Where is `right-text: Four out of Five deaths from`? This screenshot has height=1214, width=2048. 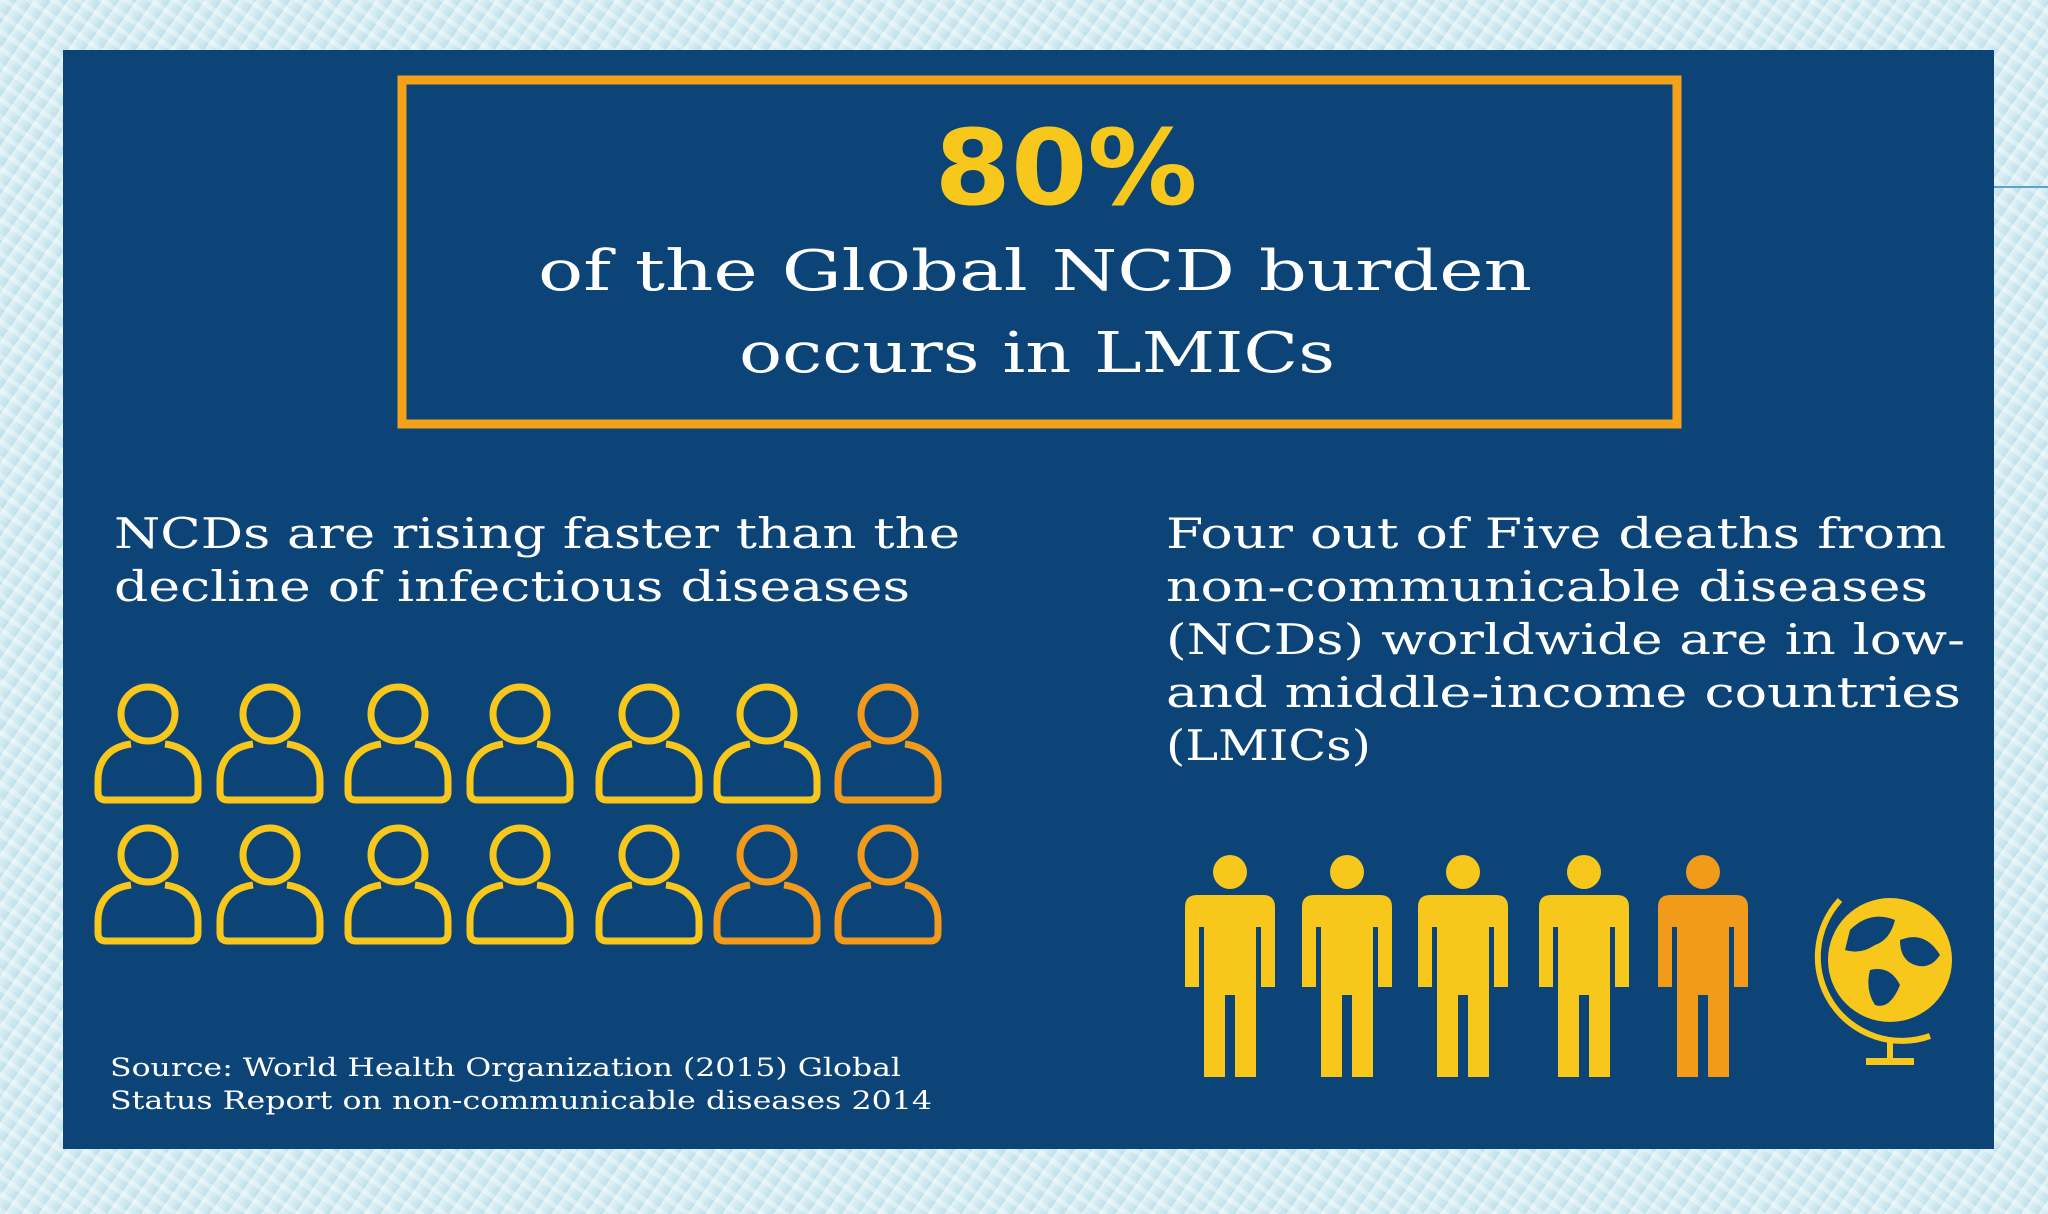
right-text: Four out of Five deaths from is located at coordinates (1556, 533).